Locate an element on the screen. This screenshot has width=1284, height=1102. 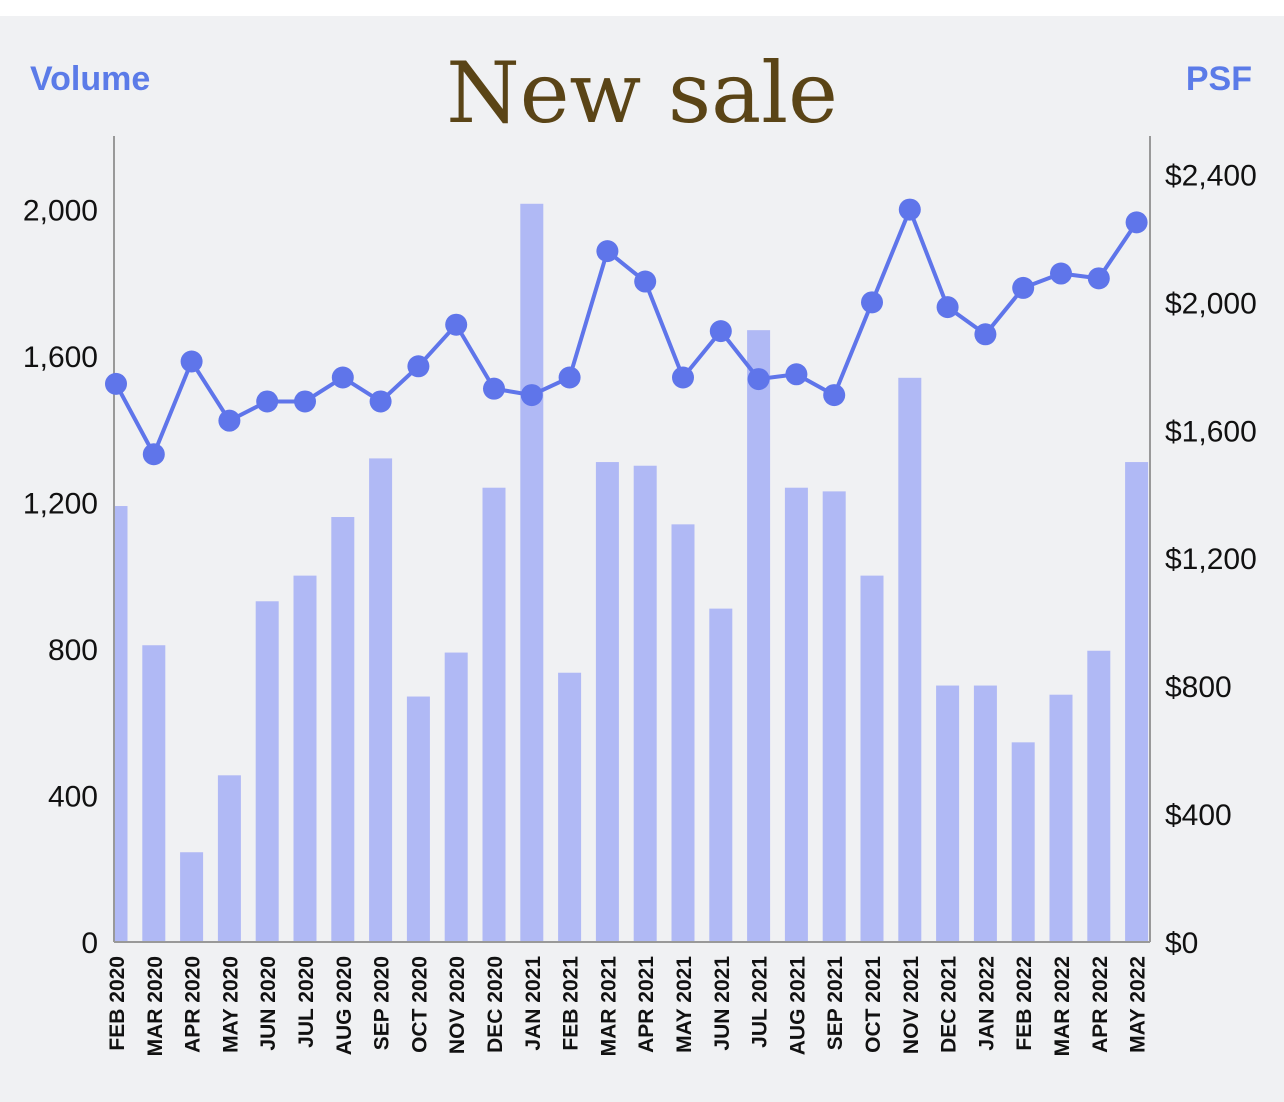
x-tick-label: MAR 2020 is located at coordinates (155, 1006).